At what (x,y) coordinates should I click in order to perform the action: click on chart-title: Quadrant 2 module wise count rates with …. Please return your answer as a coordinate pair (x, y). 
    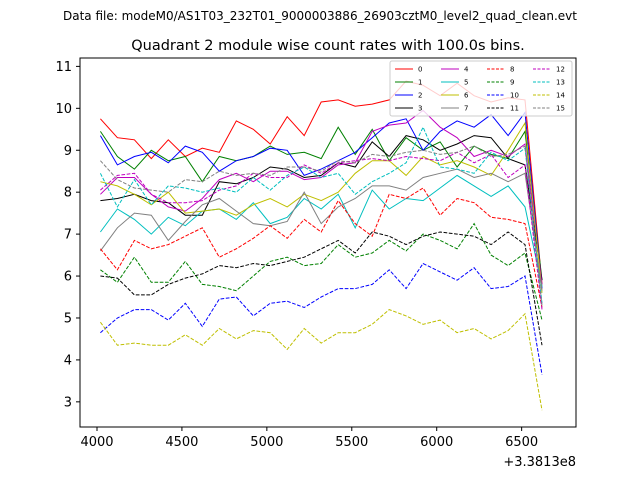
    Looking at the image, I should click on (328, 46).